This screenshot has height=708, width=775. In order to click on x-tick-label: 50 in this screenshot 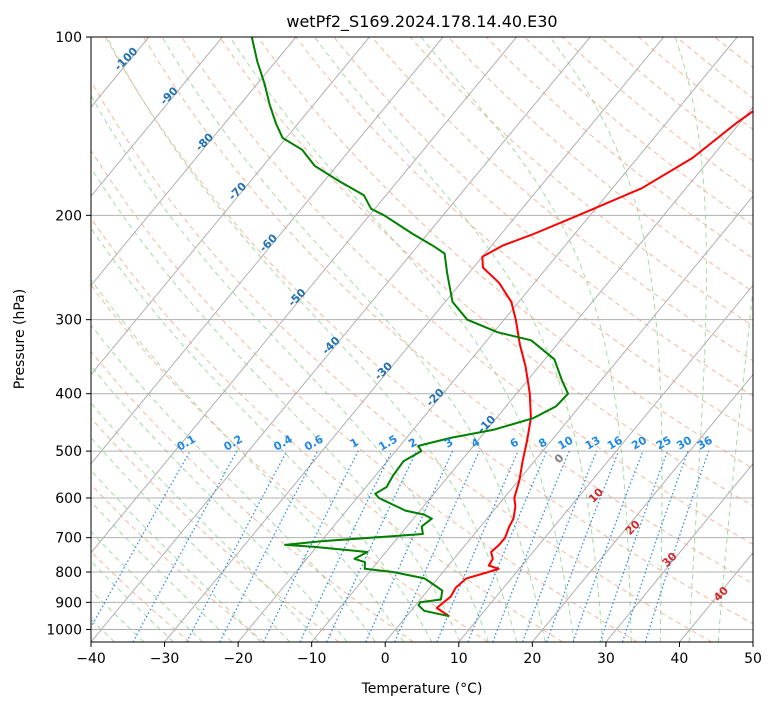, I will do `click(753, 659)`.